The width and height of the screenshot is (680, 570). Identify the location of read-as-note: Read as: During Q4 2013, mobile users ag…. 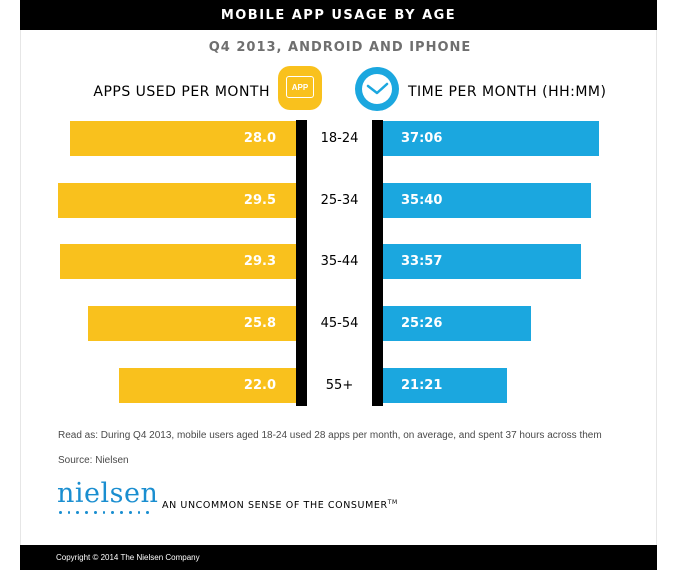
(330, 435).